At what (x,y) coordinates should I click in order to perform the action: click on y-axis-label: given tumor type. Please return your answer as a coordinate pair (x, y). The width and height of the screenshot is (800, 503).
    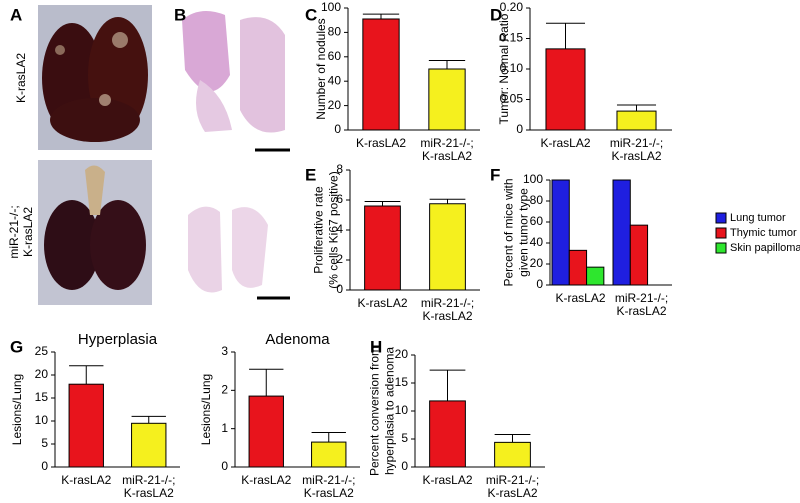
    Looking at the image, I should click on (524, 232).